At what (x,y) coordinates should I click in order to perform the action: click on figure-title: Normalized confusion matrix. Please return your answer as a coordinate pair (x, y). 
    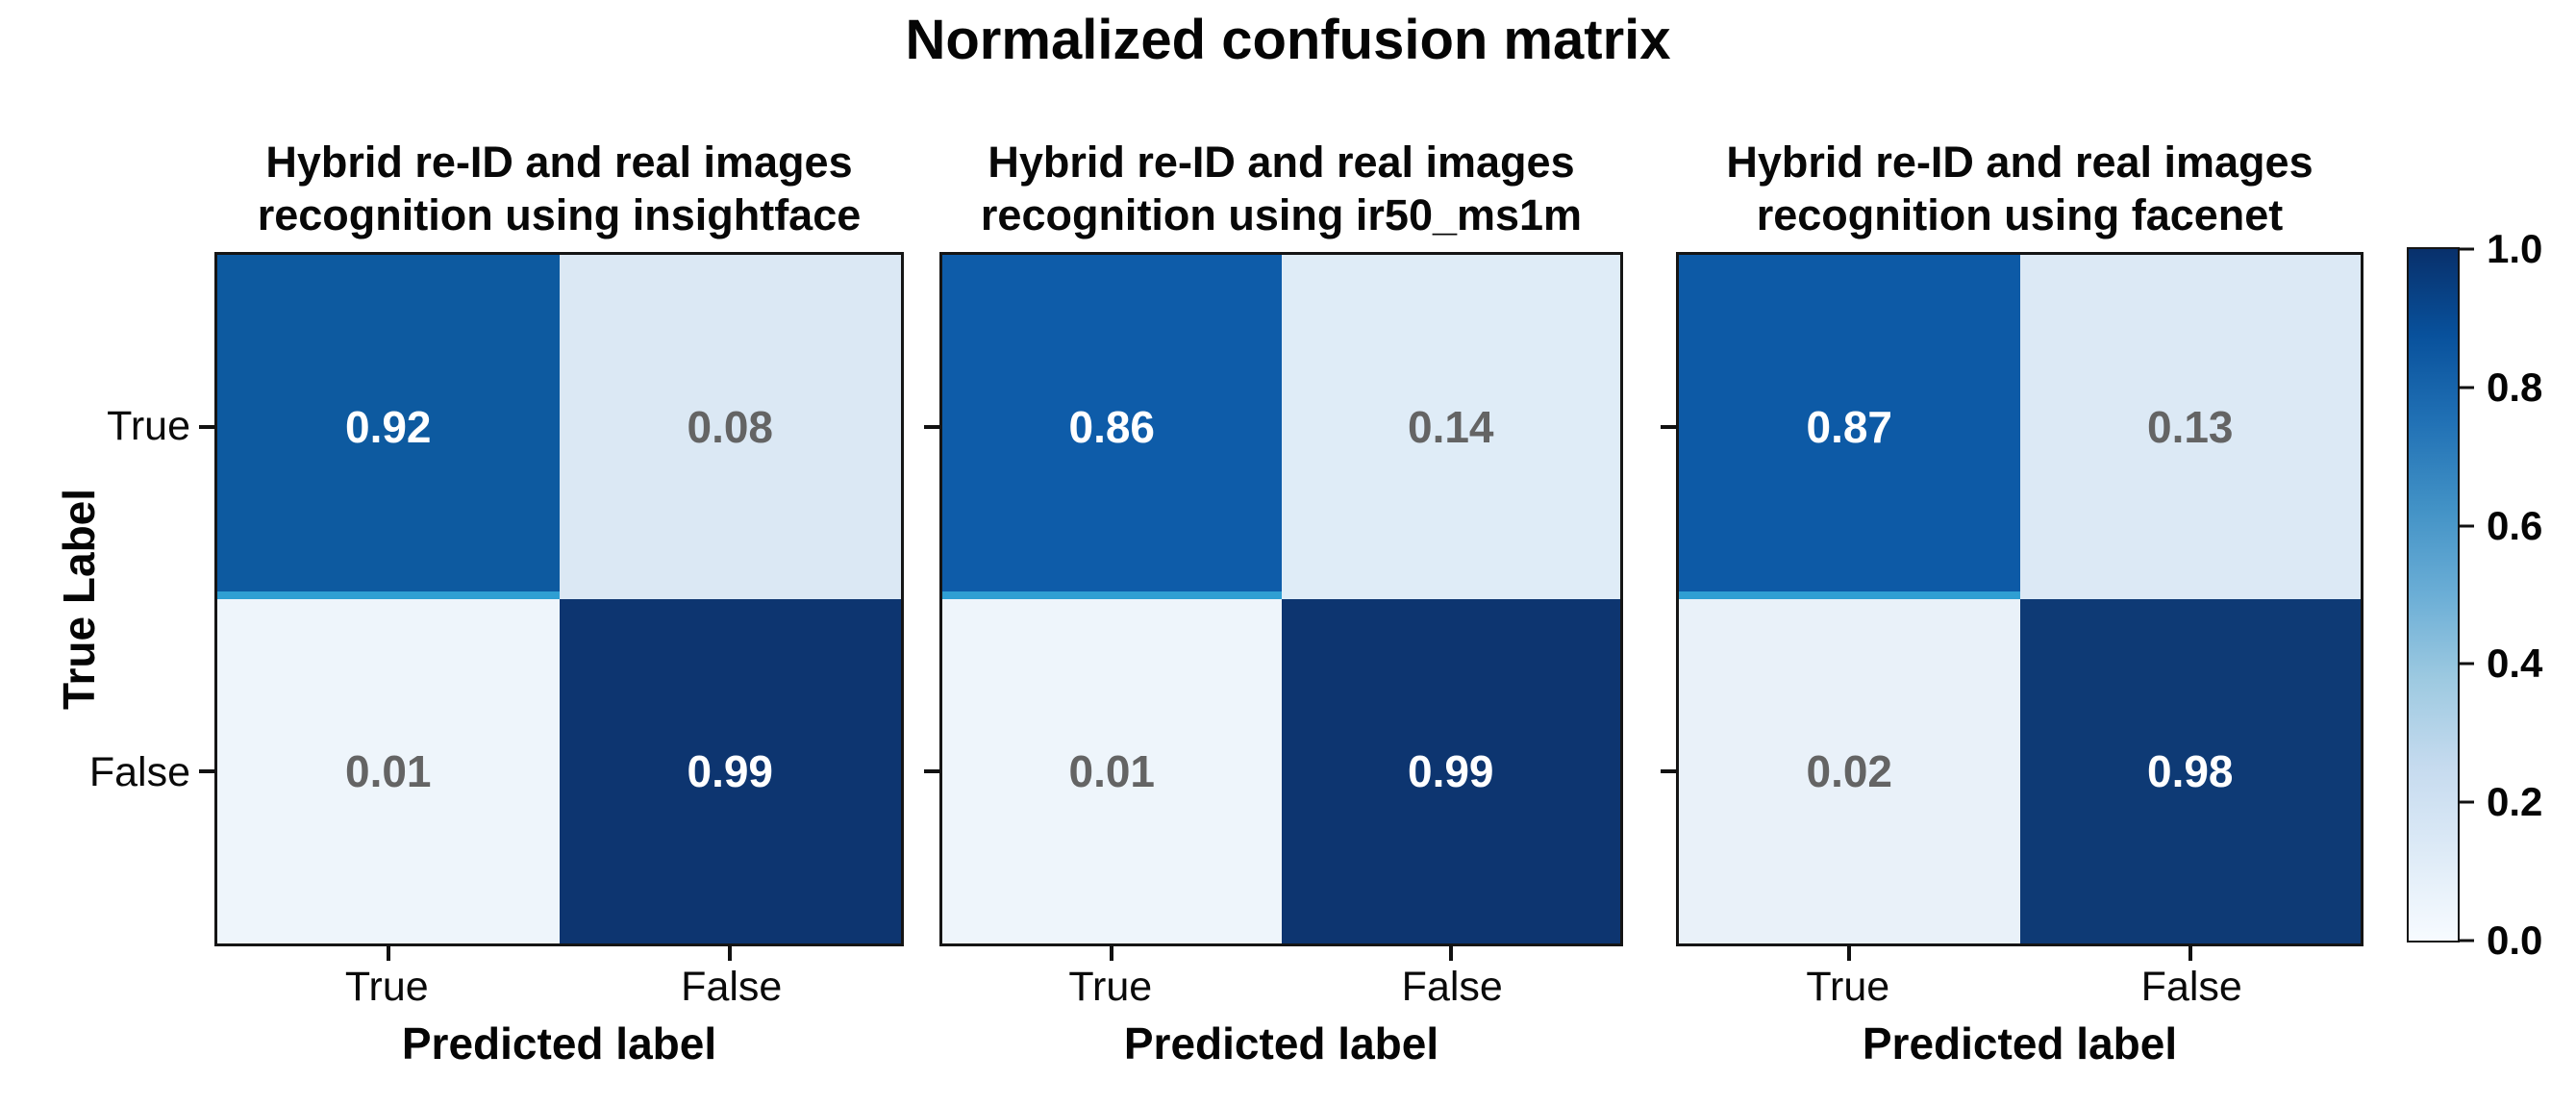
    Looking at the image, I should click on (1288, 40).